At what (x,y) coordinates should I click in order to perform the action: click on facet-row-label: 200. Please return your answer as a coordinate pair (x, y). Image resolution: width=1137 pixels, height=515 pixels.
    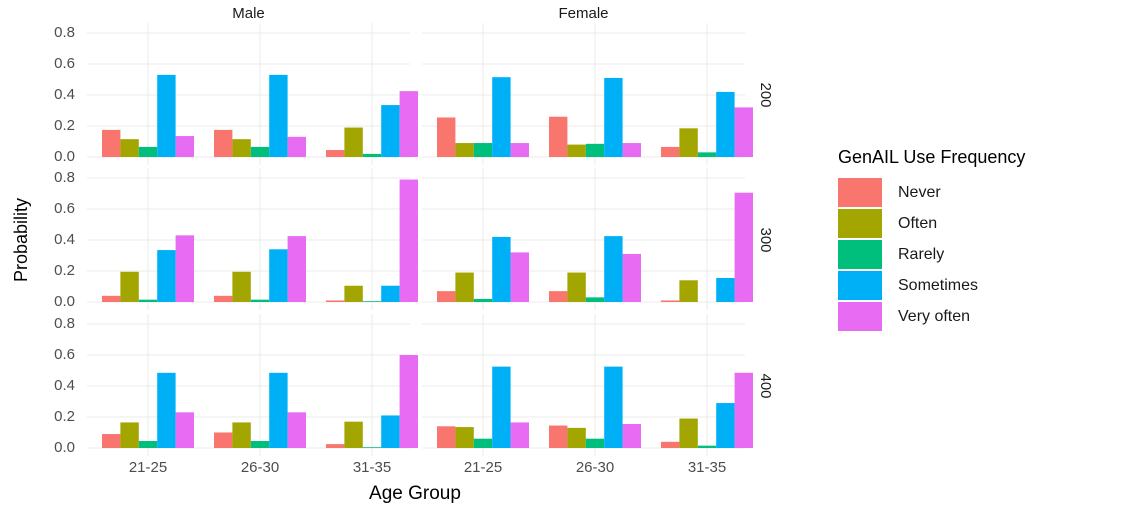
    Looking at the image, I should click on (765, 94).